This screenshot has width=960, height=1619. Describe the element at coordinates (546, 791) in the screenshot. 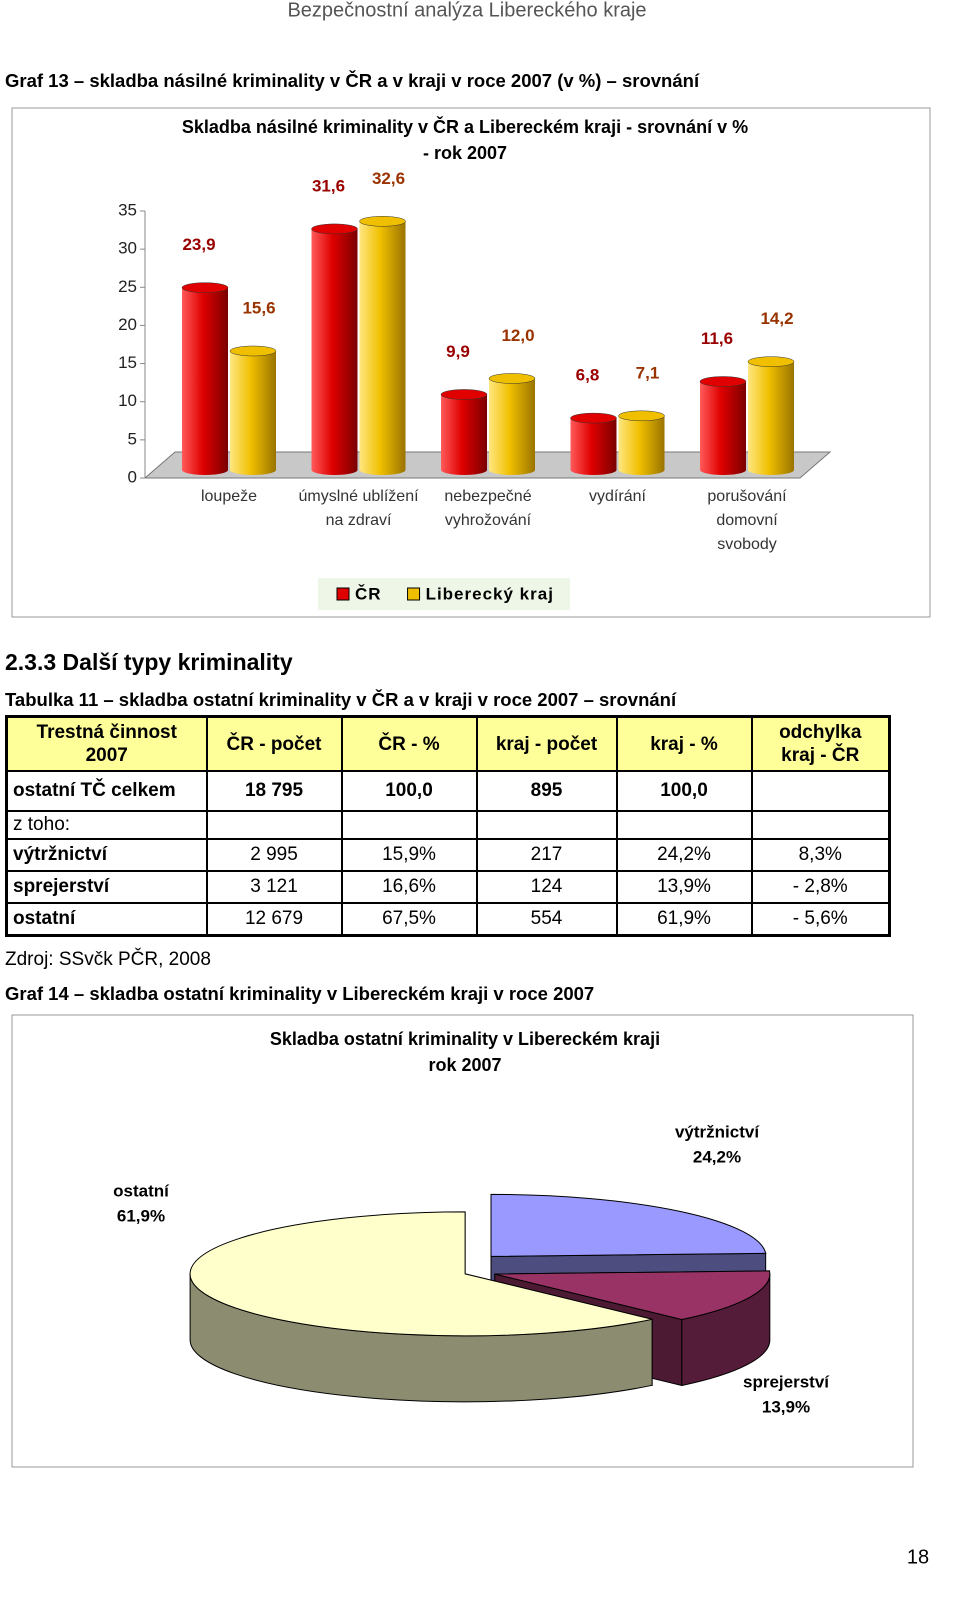

I see `table-cell: 895` at that location.